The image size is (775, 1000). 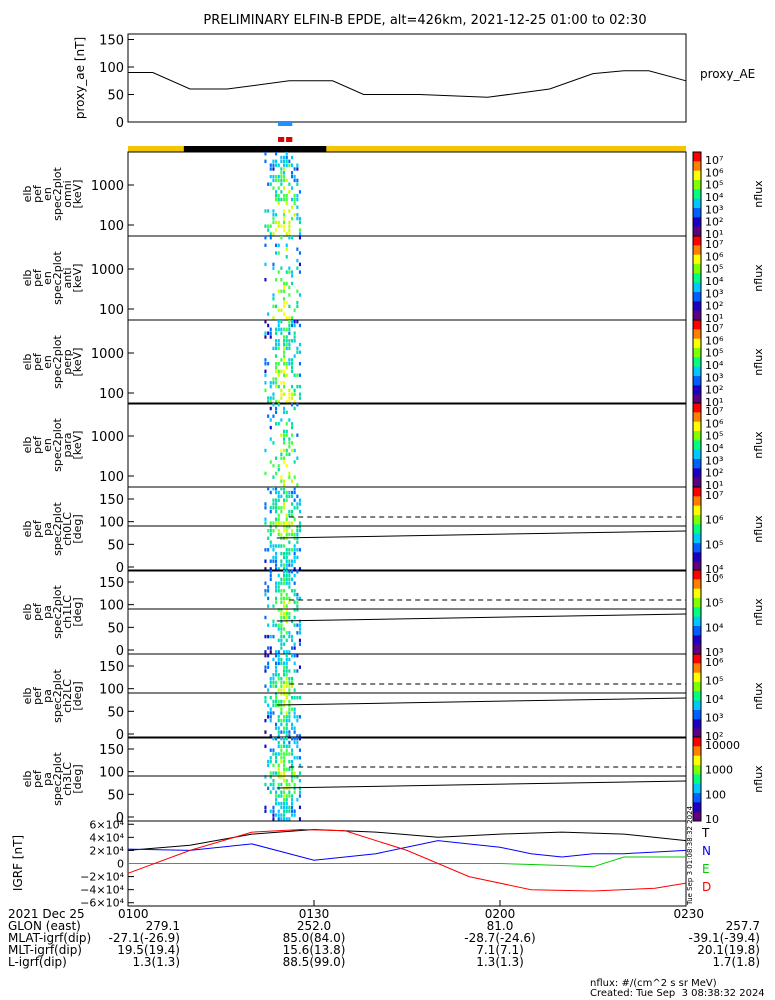 I want to click on loss-cone-line, so click(x=481, y=617).